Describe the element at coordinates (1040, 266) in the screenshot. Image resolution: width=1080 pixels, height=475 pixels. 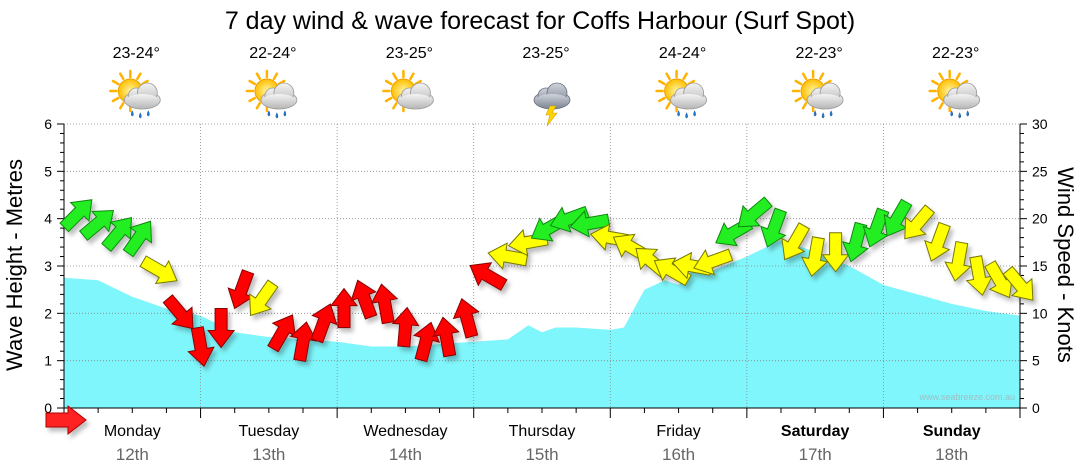
I see `y-axis-right-tick-label: 15` at that location.